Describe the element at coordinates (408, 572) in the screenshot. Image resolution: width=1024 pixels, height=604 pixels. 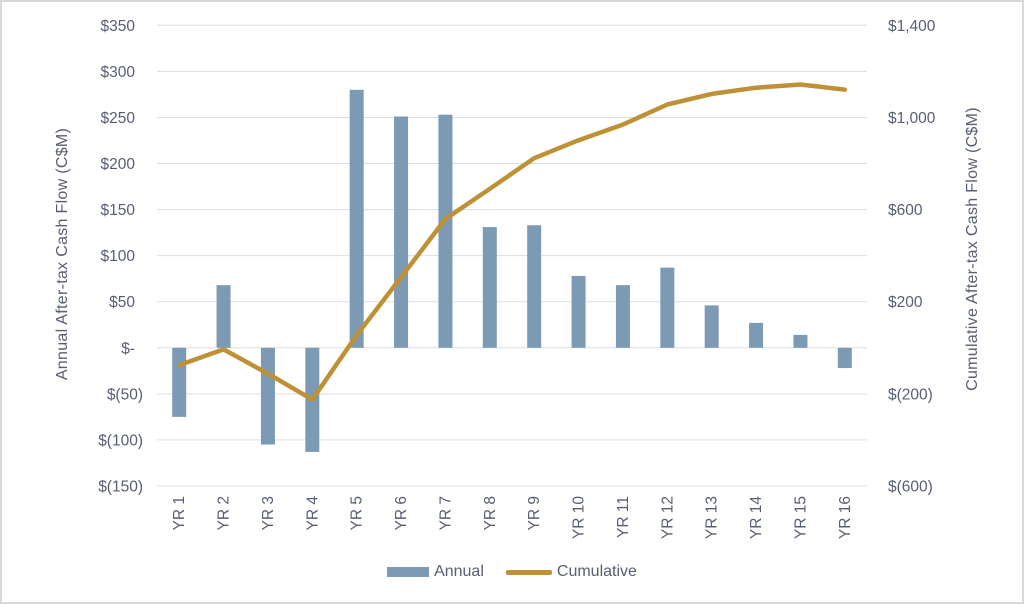
I see `legend-annual-swatch-icon` at that location.